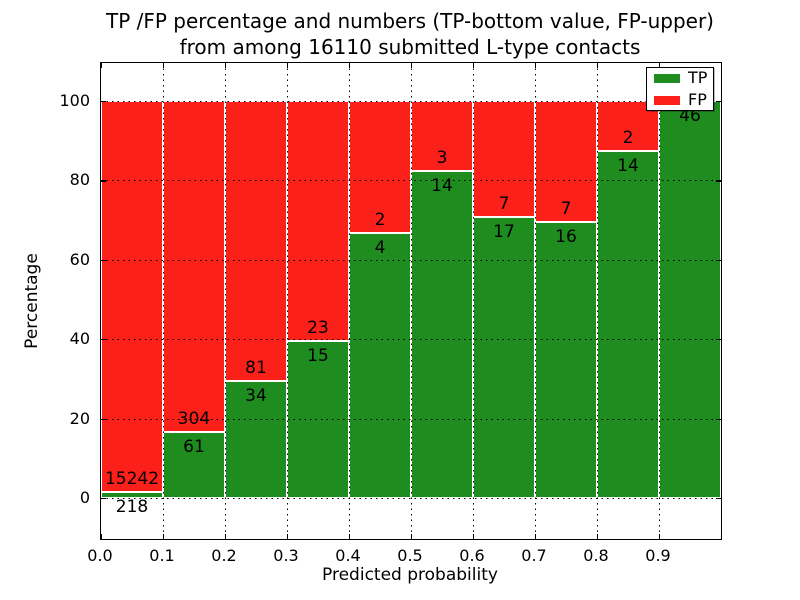  What do you see at coordinates (256, 395) in the screenshot?
I see `tp-count-label: 34` at bounding box center [256, 395].